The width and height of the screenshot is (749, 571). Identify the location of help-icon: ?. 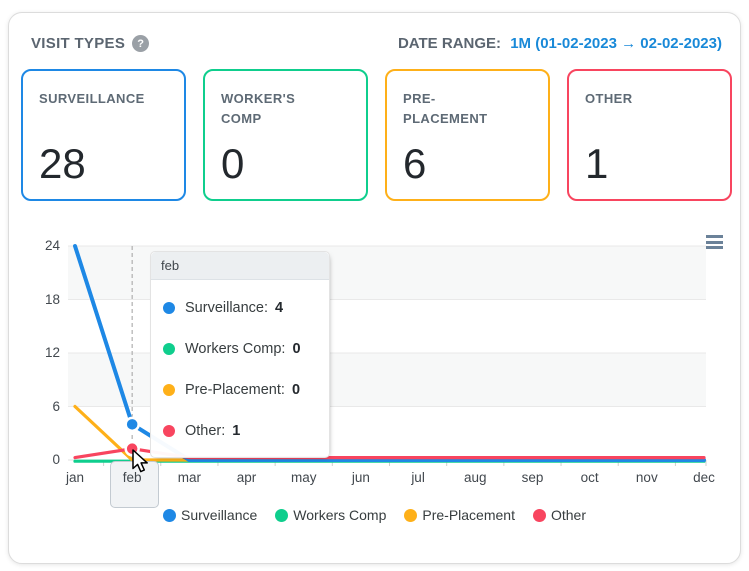
(141, 43).